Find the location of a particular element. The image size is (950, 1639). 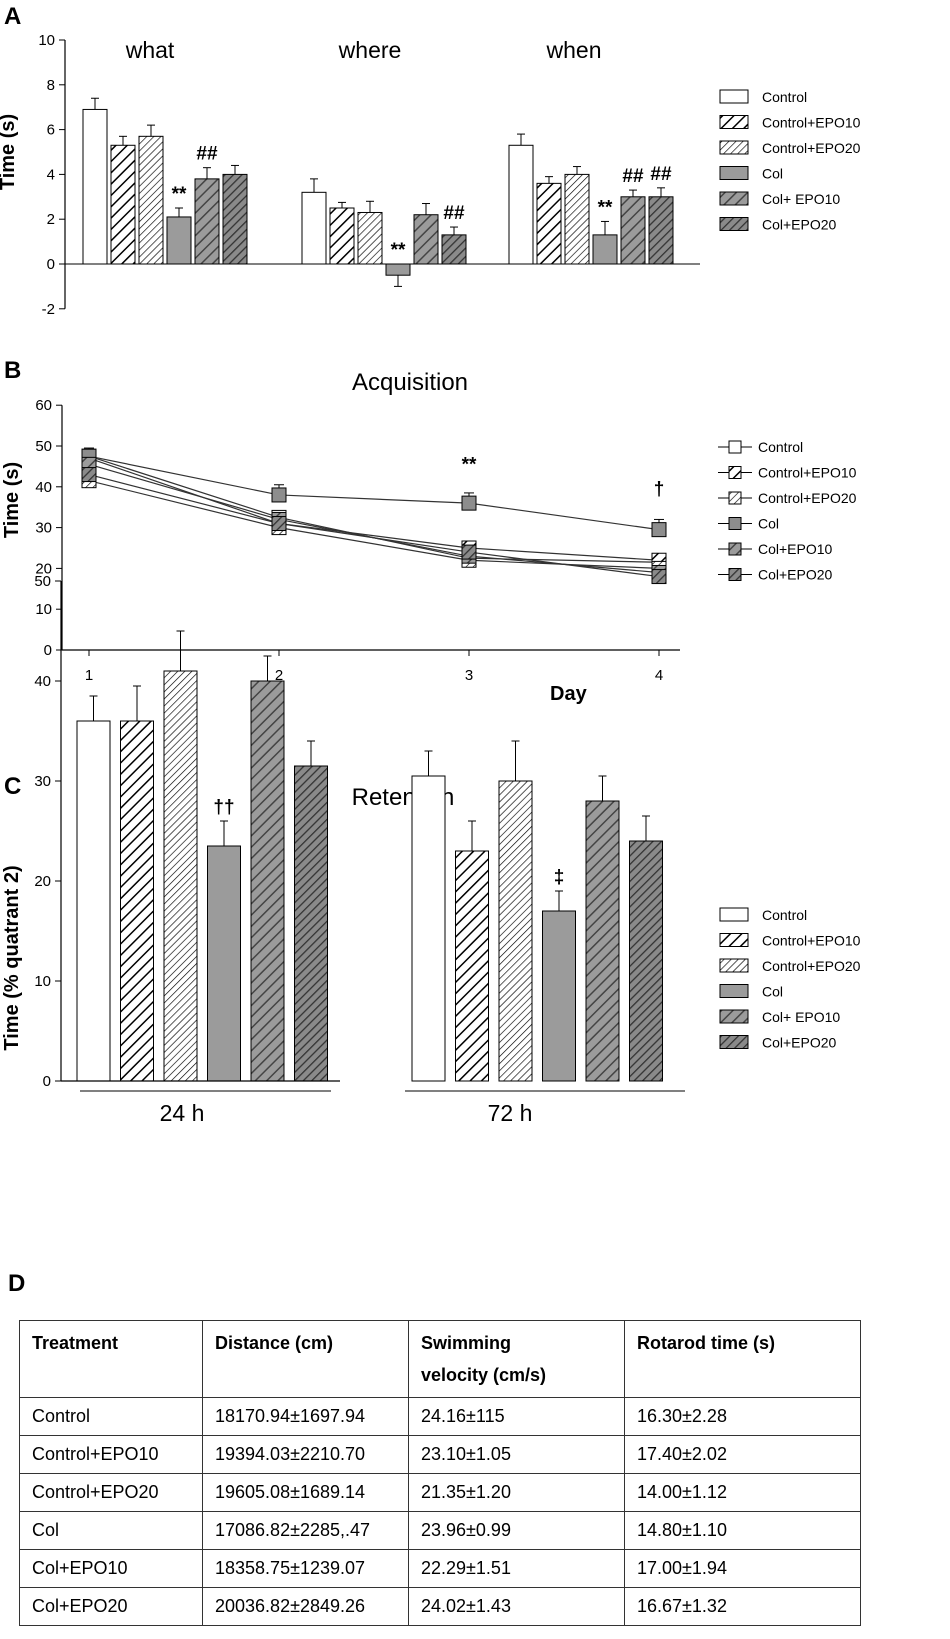

y-tick-label: 0 is located at coordinates (48, 650).